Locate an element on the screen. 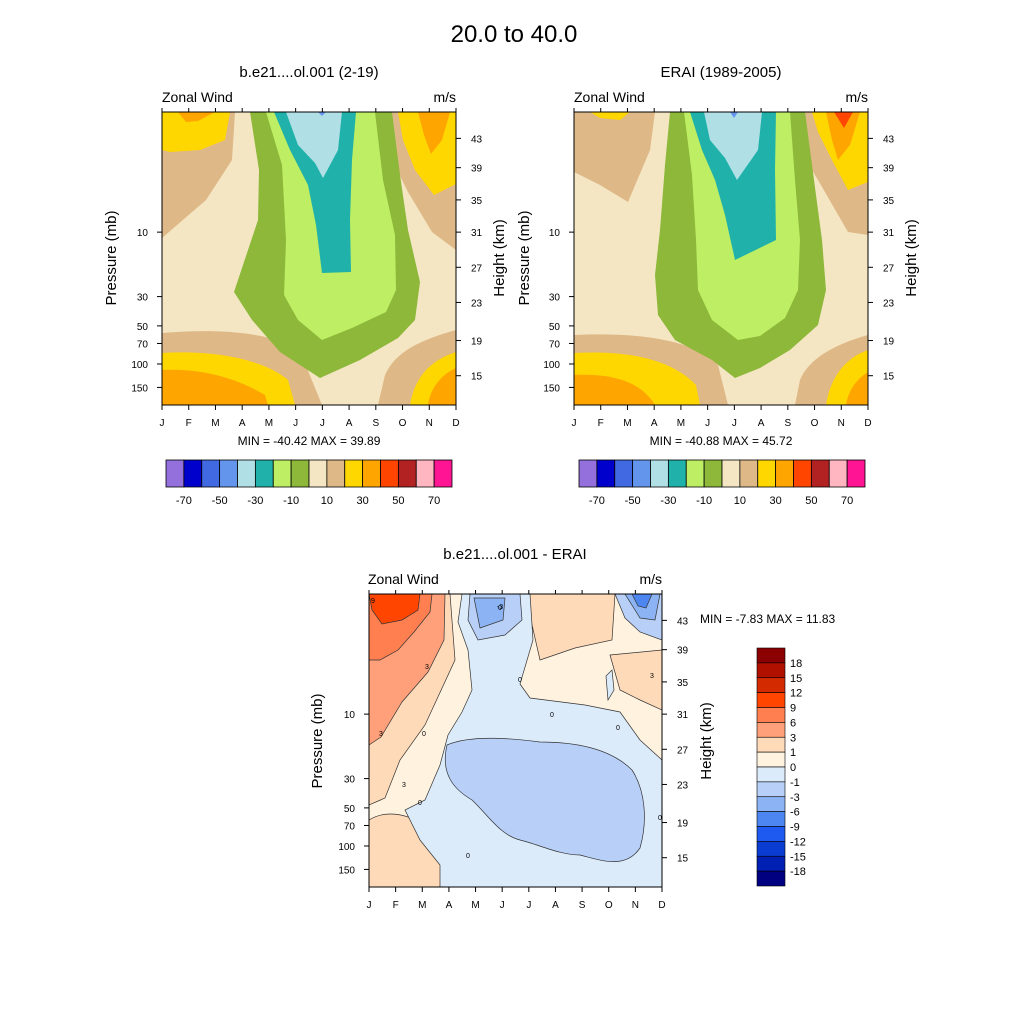  min-max-label: MIN = -40.42 MAX = 39.89 is located at coordinates (309, 441).